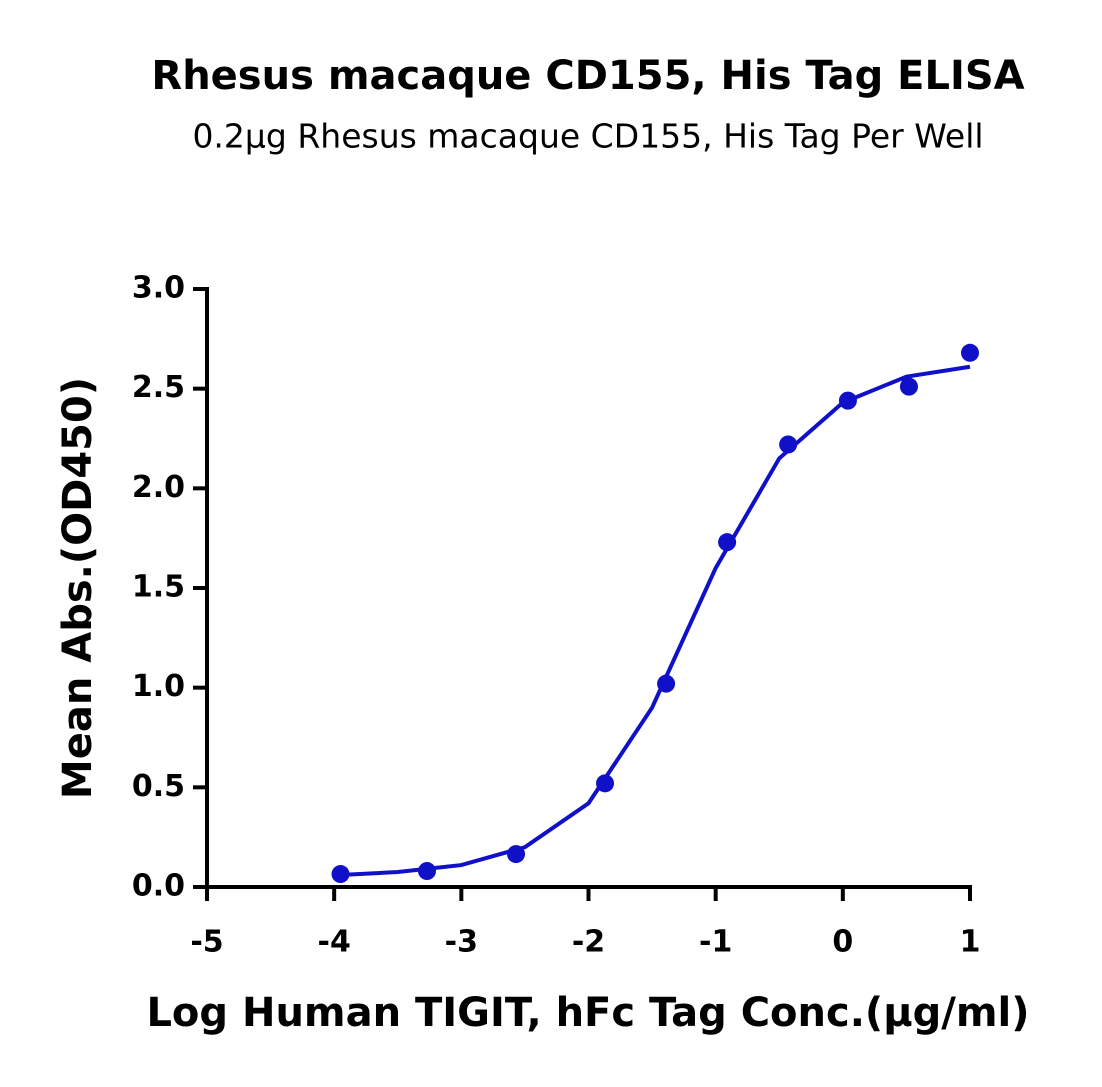 The image size is (1102, 1087). What do you see at coordinates (461, 942) in the screenshot?
I see `x-tick-label: -3` at bounding box center [461, 942].